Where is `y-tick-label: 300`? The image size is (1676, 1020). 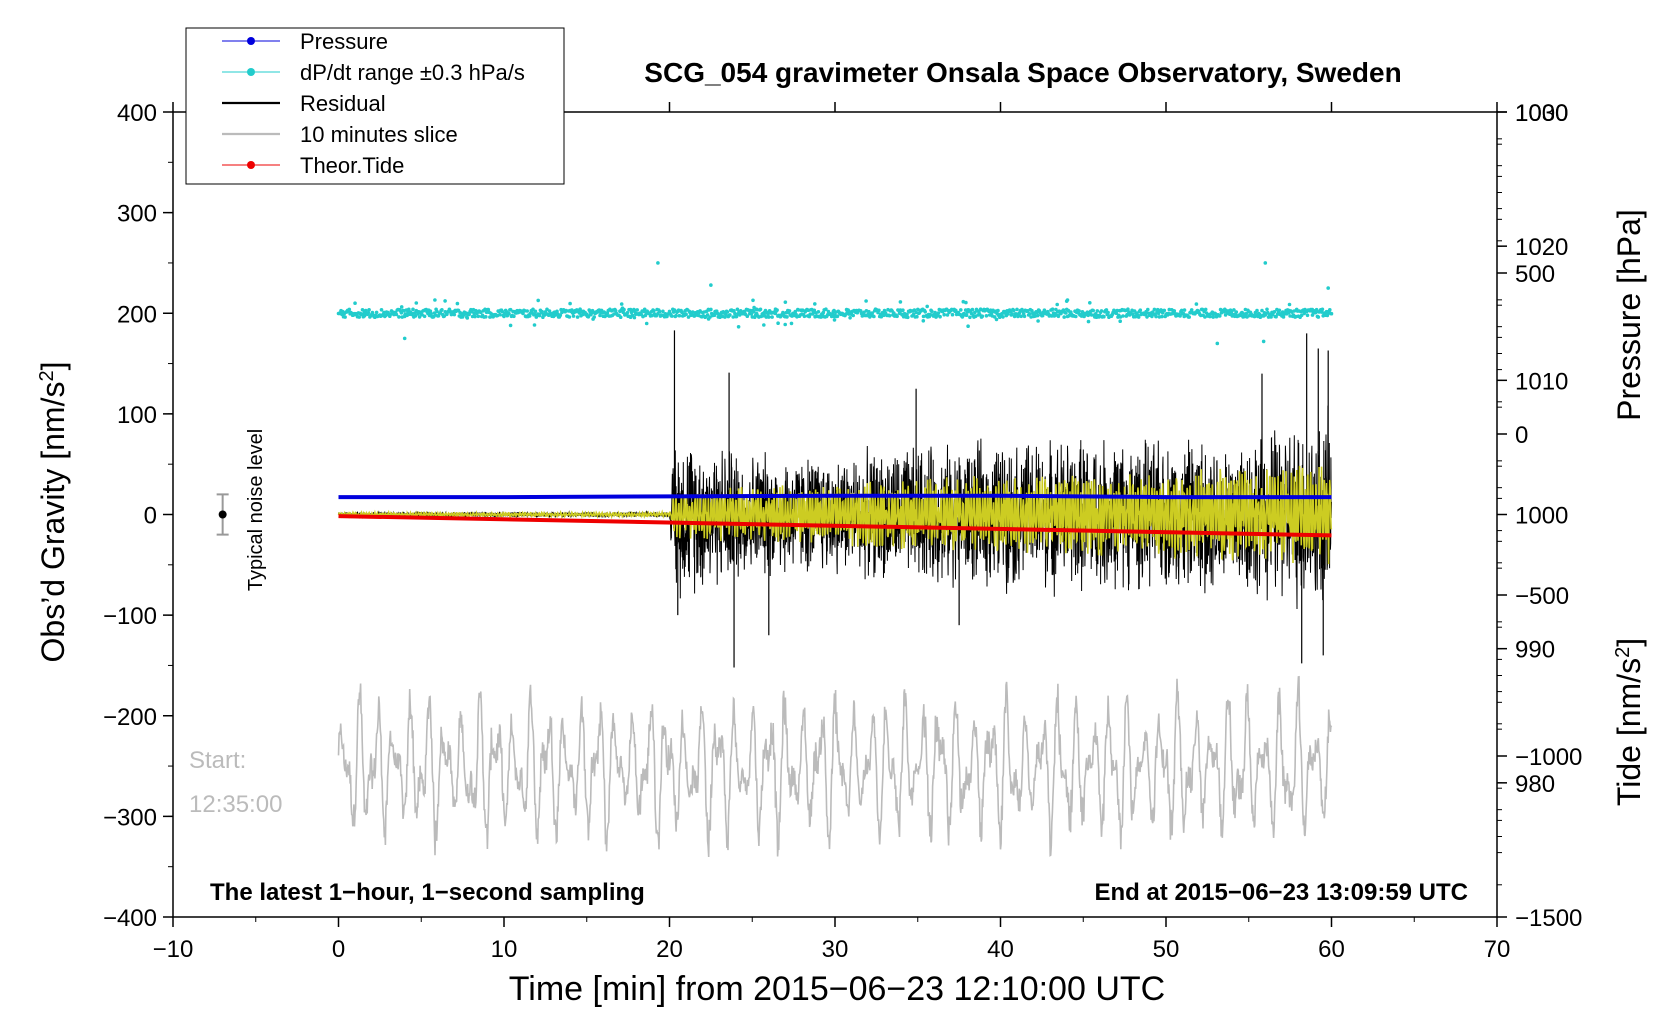 y-tick-label: 300 is located at coordinates (137, 214).